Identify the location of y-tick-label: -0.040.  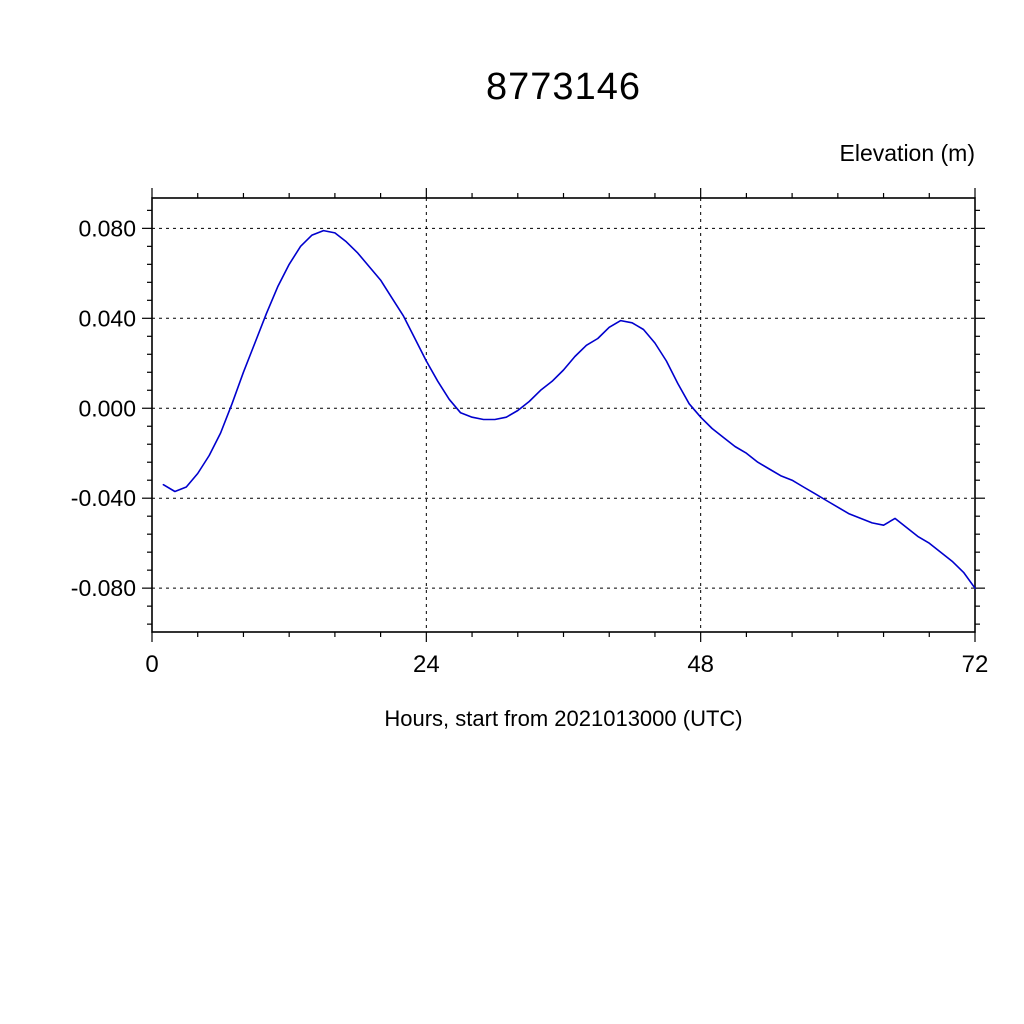
(103, 498).